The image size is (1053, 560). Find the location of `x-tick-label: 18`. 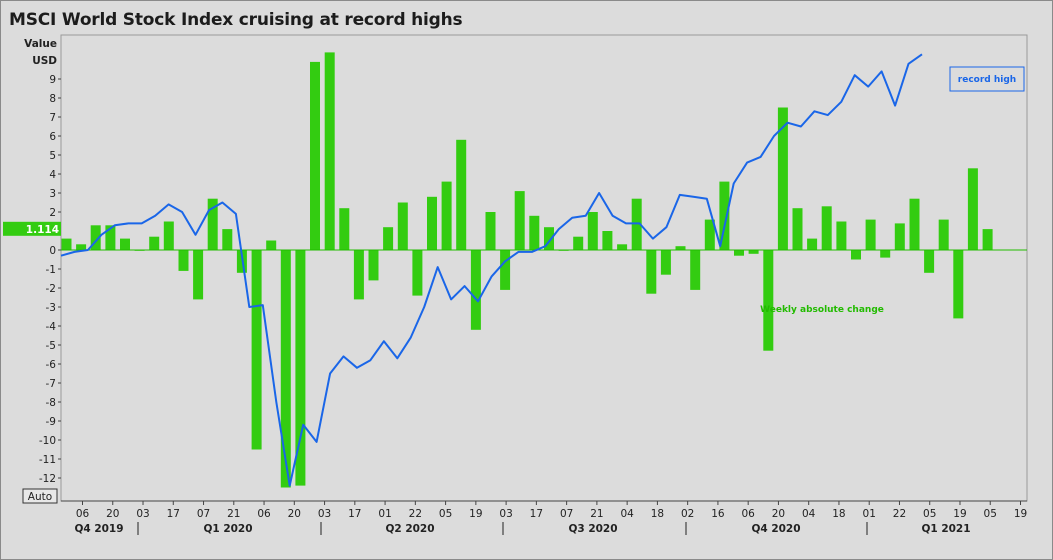

x-tick-label: 18 is located at coordinates (838, 514).